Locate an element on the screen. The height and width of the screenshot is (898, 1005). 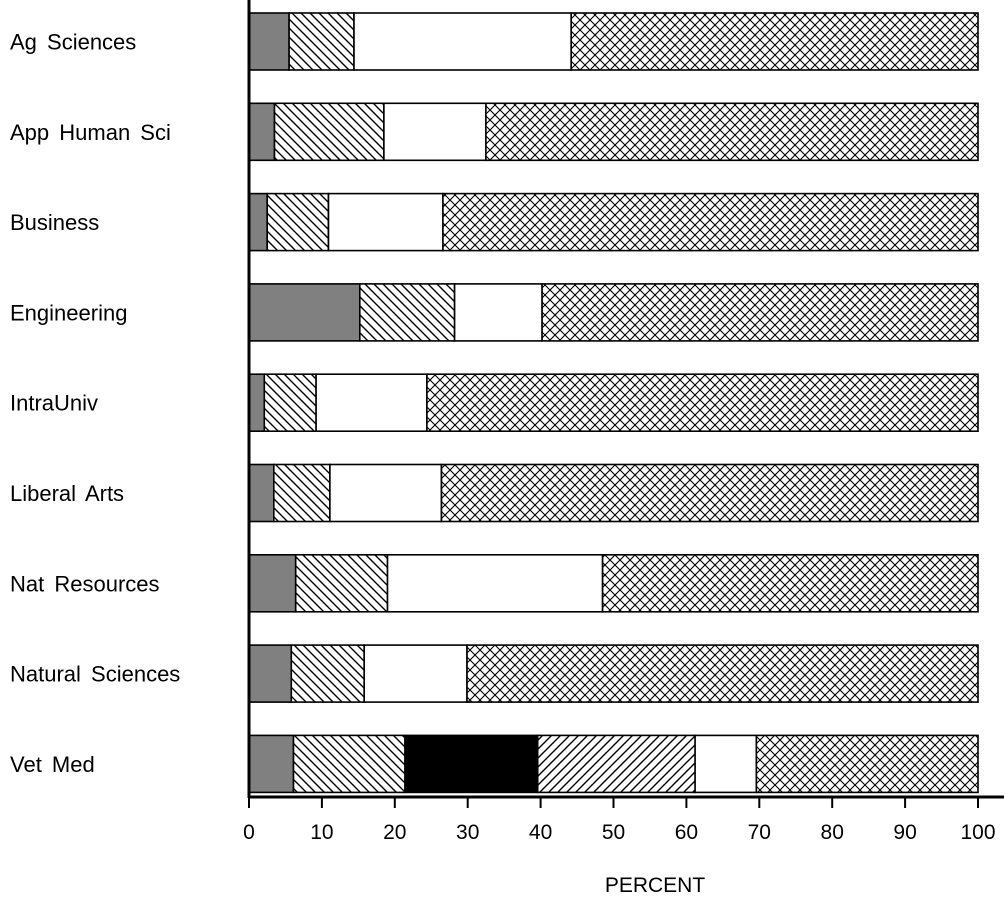
x-tick-label: 90 is located at coordinates (904, 832).